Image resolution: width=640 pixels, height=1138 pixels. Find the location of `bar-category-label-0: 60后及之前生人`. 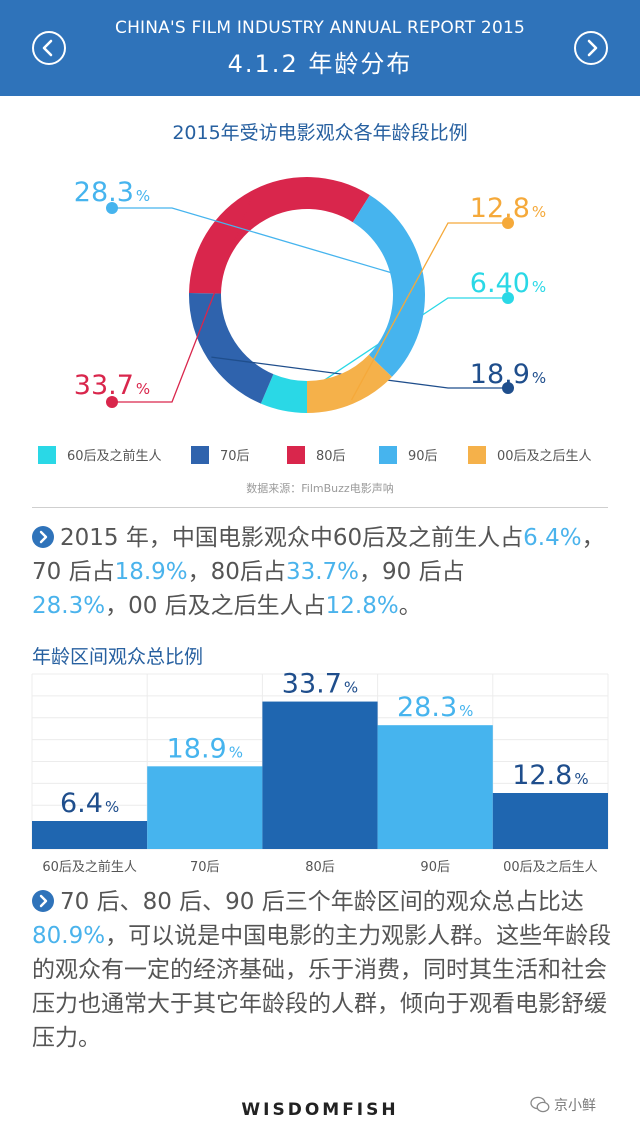

bar-category-label-0: 60后及之前生人 is located at coordinates (89, 867).